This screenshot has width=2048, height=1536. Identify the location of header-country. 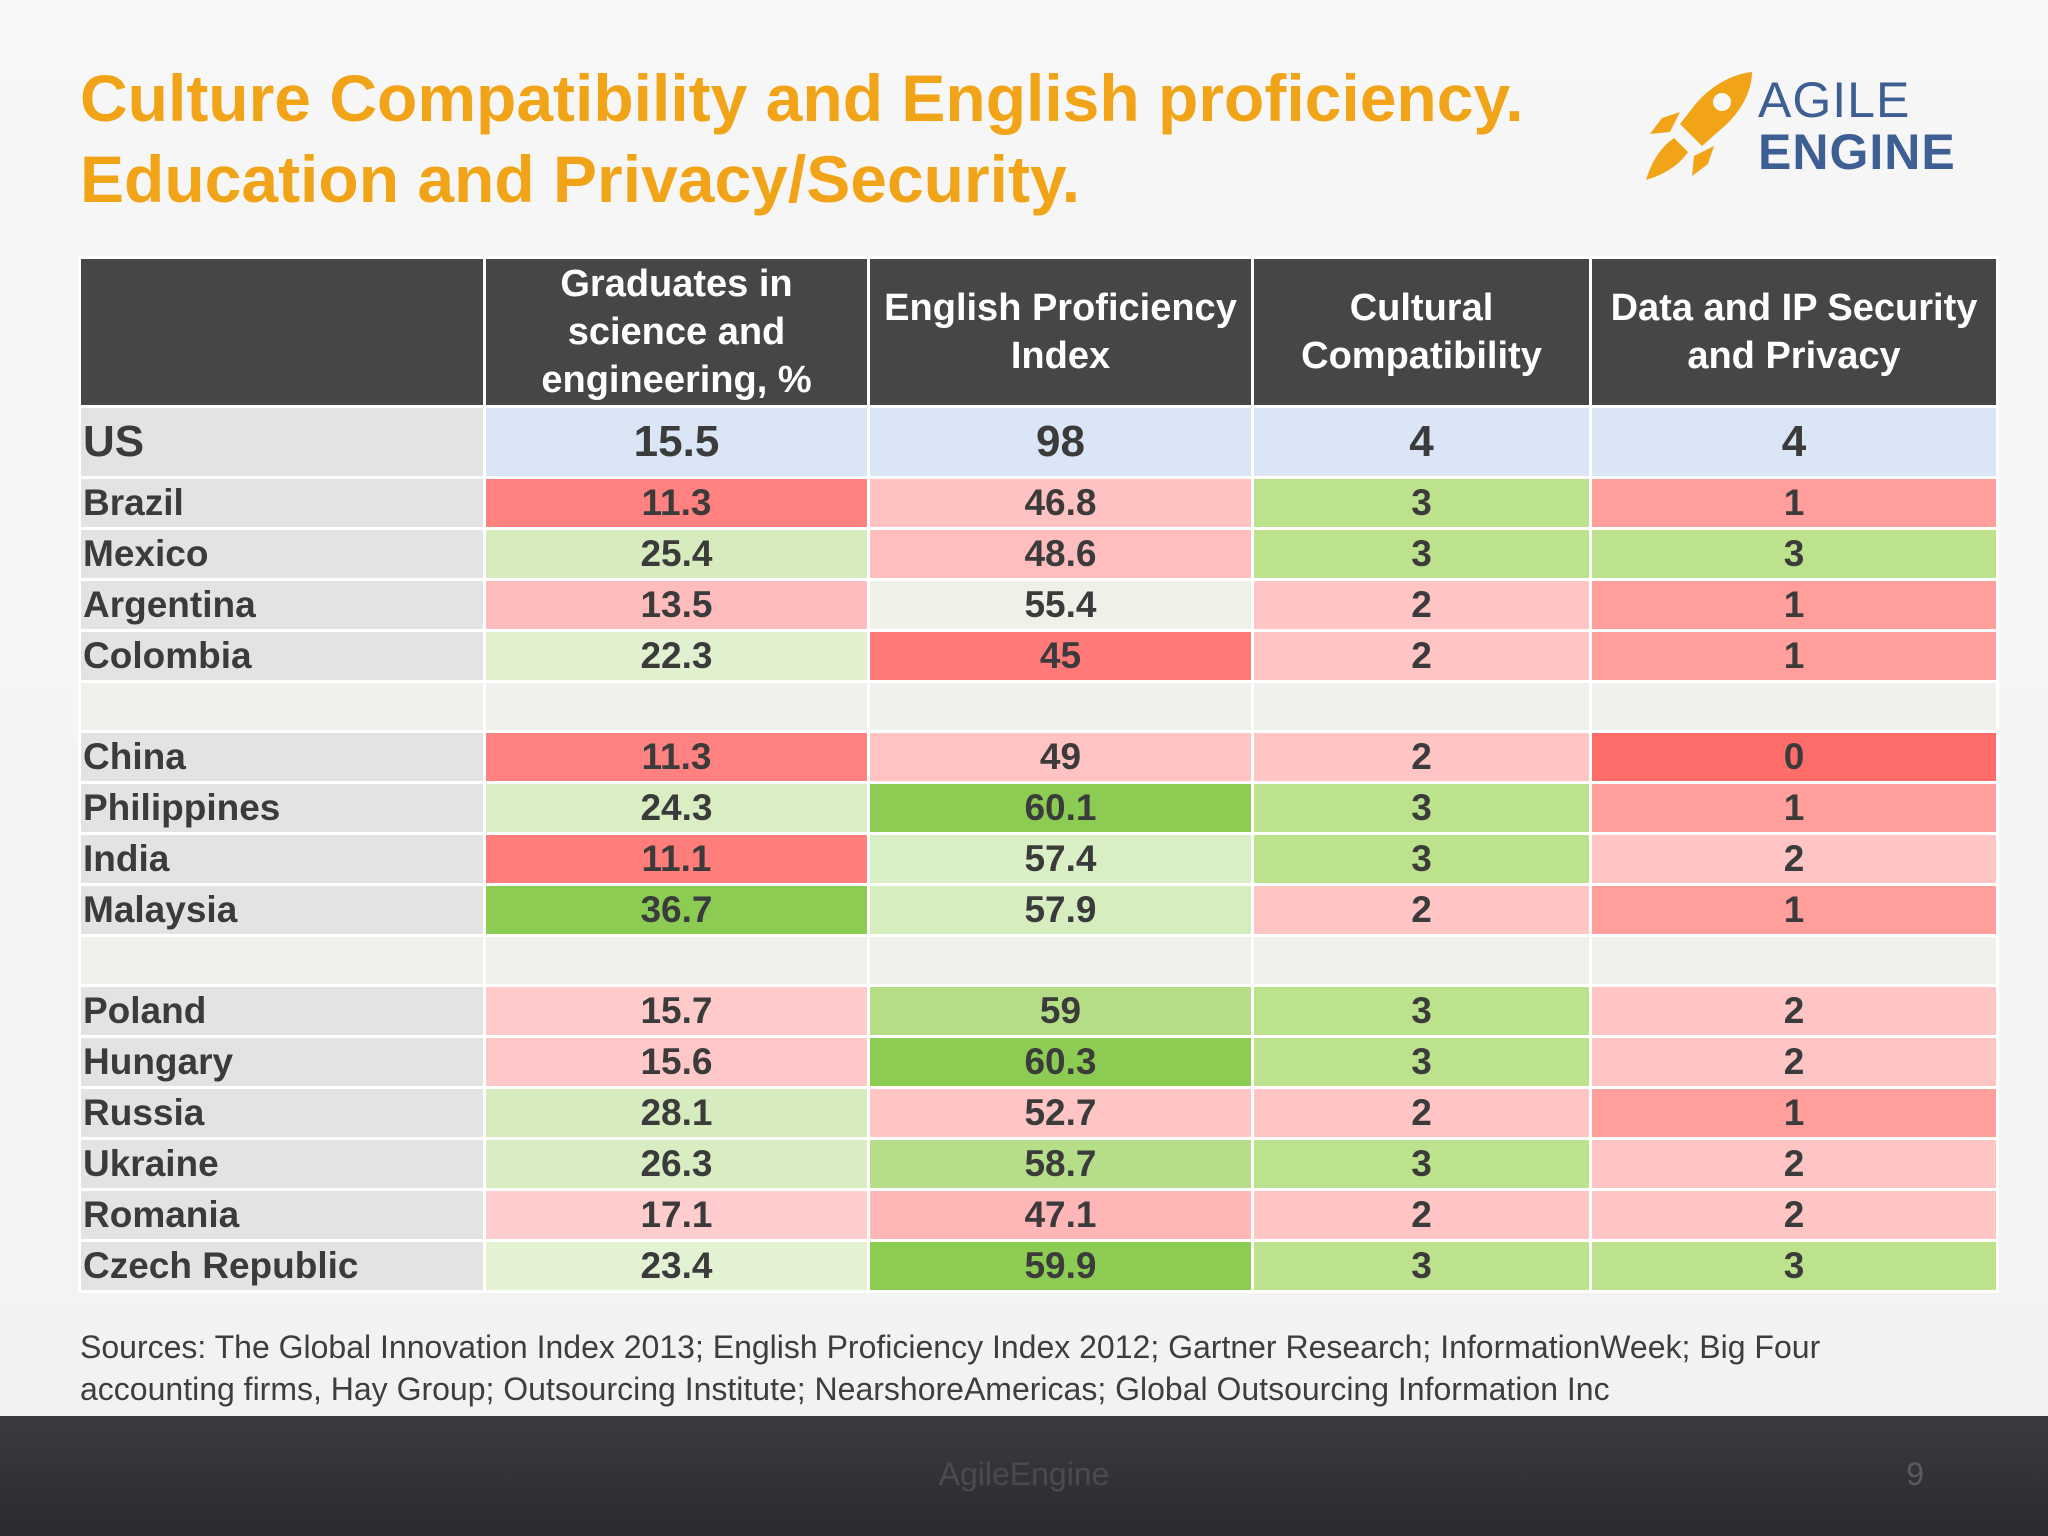
(282, 332).